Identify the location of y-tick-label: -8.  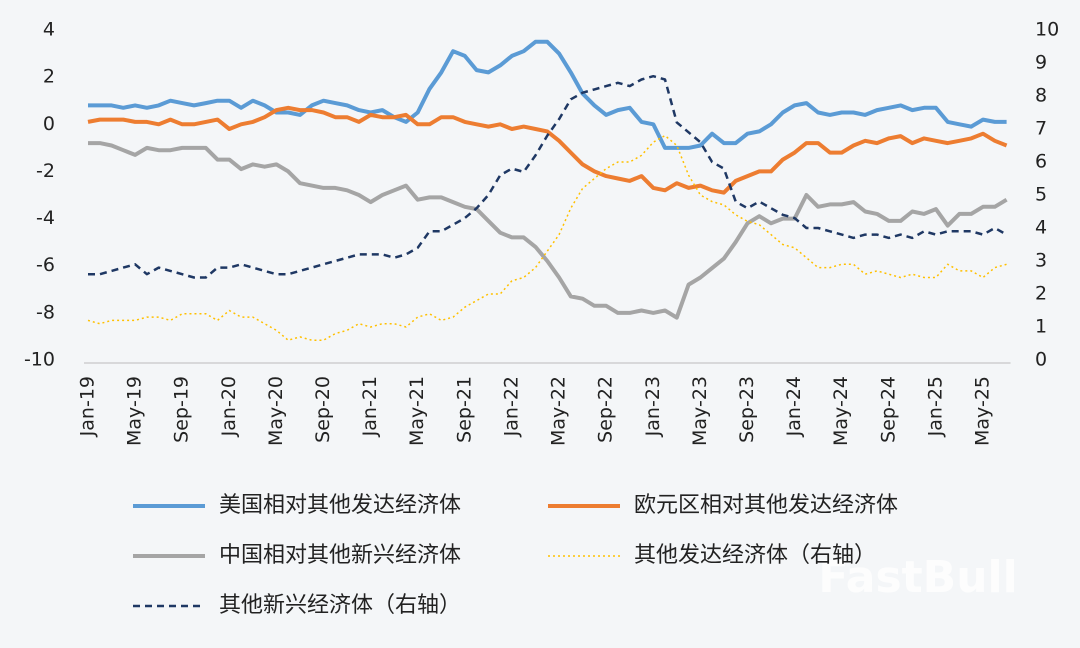
(45, 312).